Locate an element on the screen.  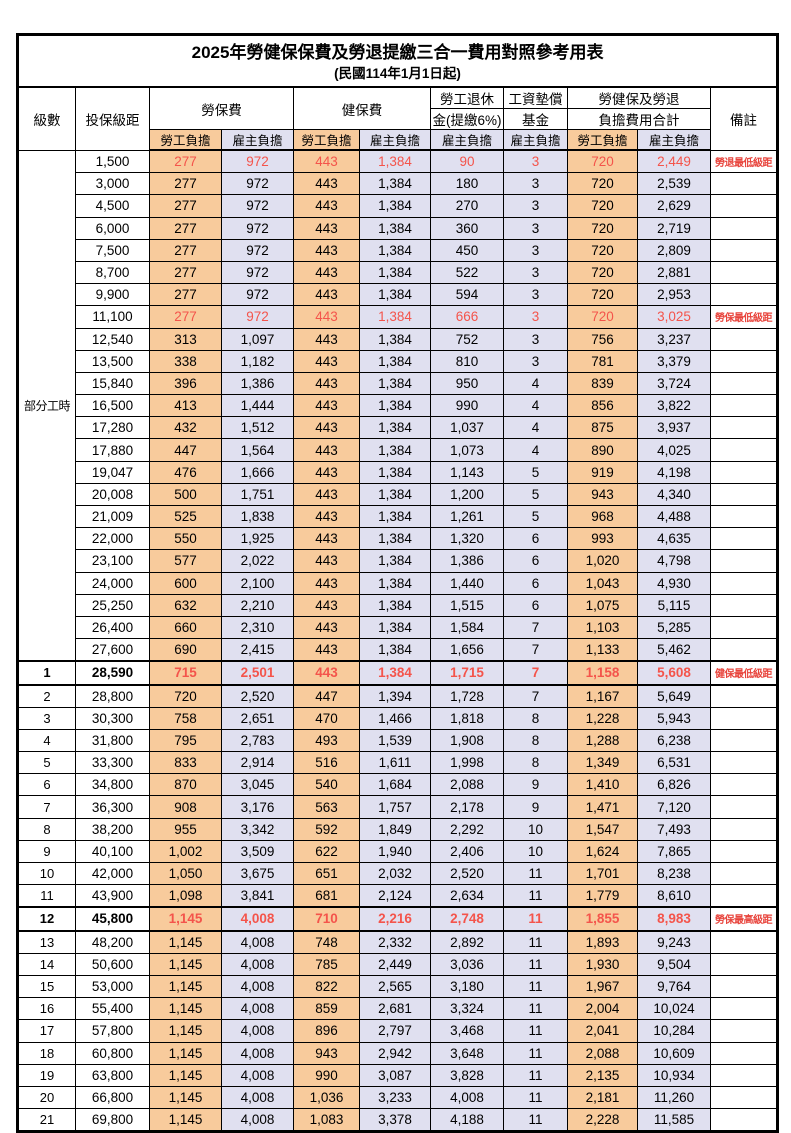
total-employer-cell: 3,379 is located at coordinates (674, 361).